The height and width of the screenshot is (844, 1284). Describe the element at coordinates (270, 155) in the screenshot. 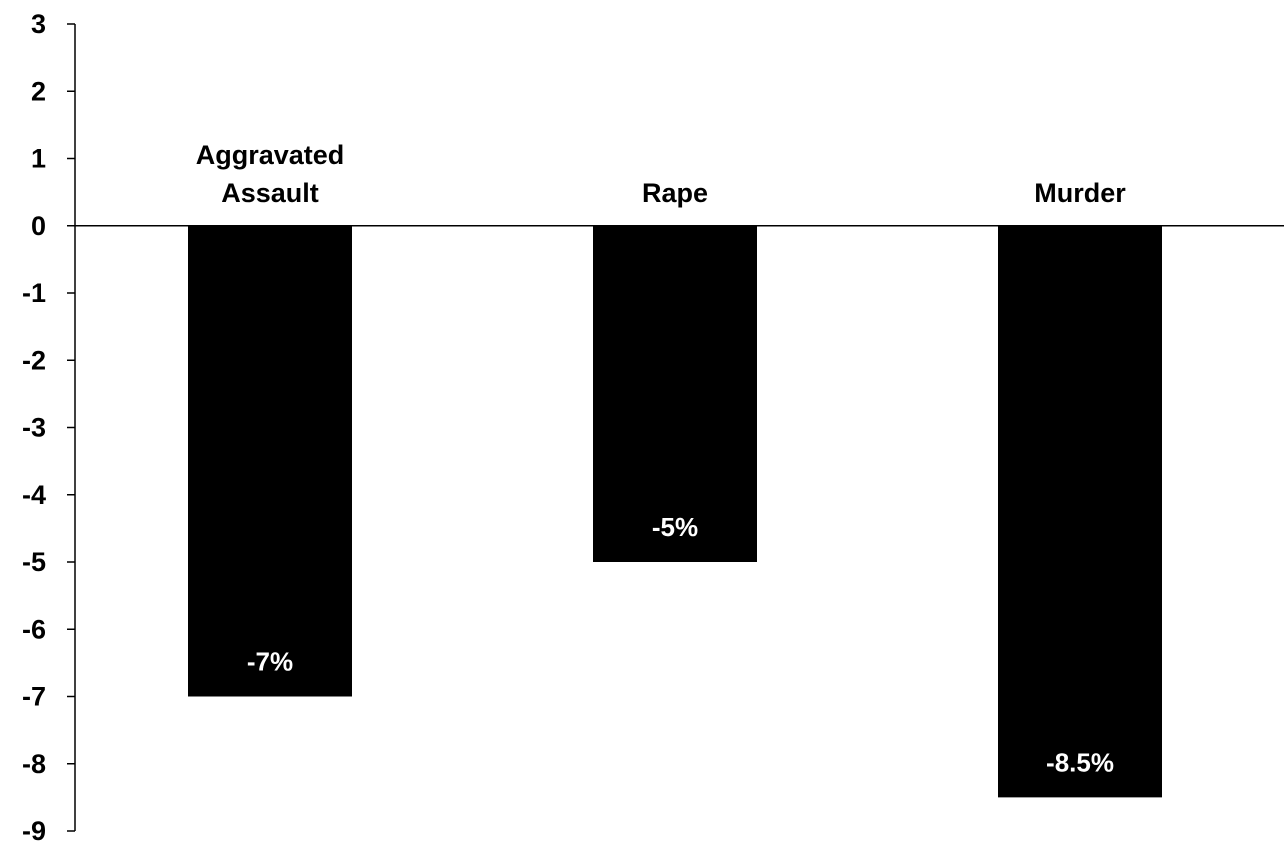

I see `category-label: Aggravated` at that location.